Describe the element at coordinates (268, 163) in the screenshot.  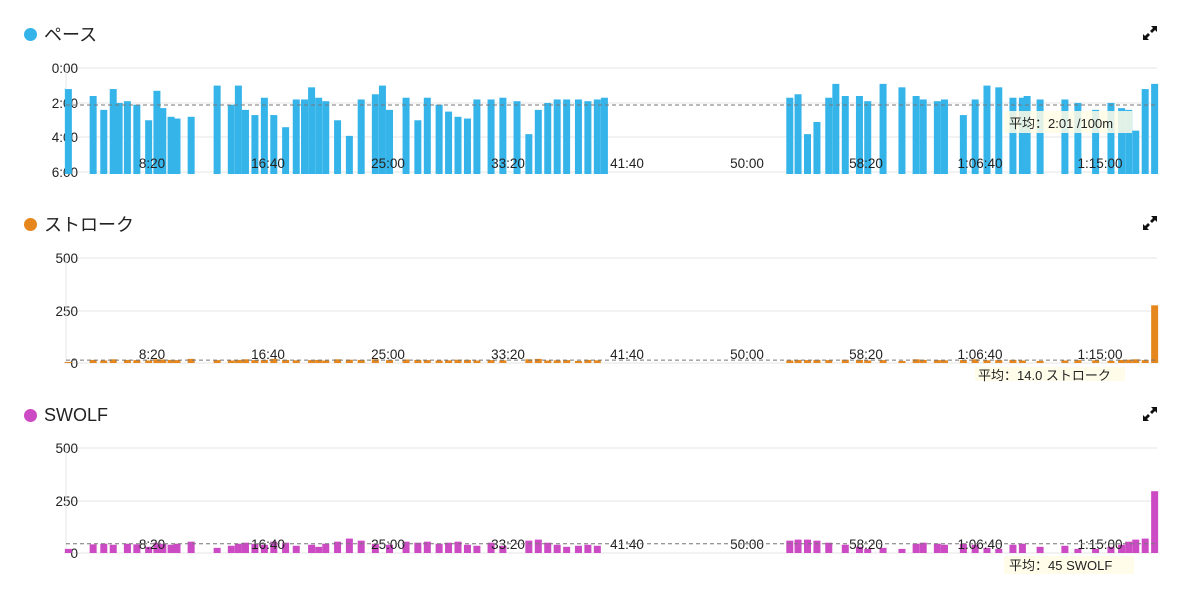
I see `x-tick-label: 16:40` at that location.